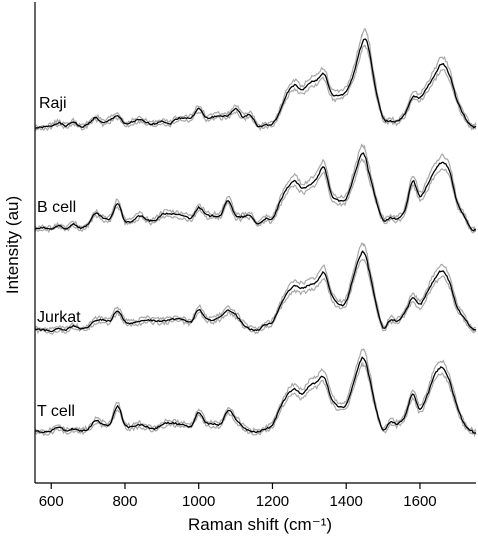 The height and width of the screenshot is (545, 478). What do you see at coordinates (272, 501) in the screenshot?
I see `x-tick-label: 1200` at bounding box center [272, 501].